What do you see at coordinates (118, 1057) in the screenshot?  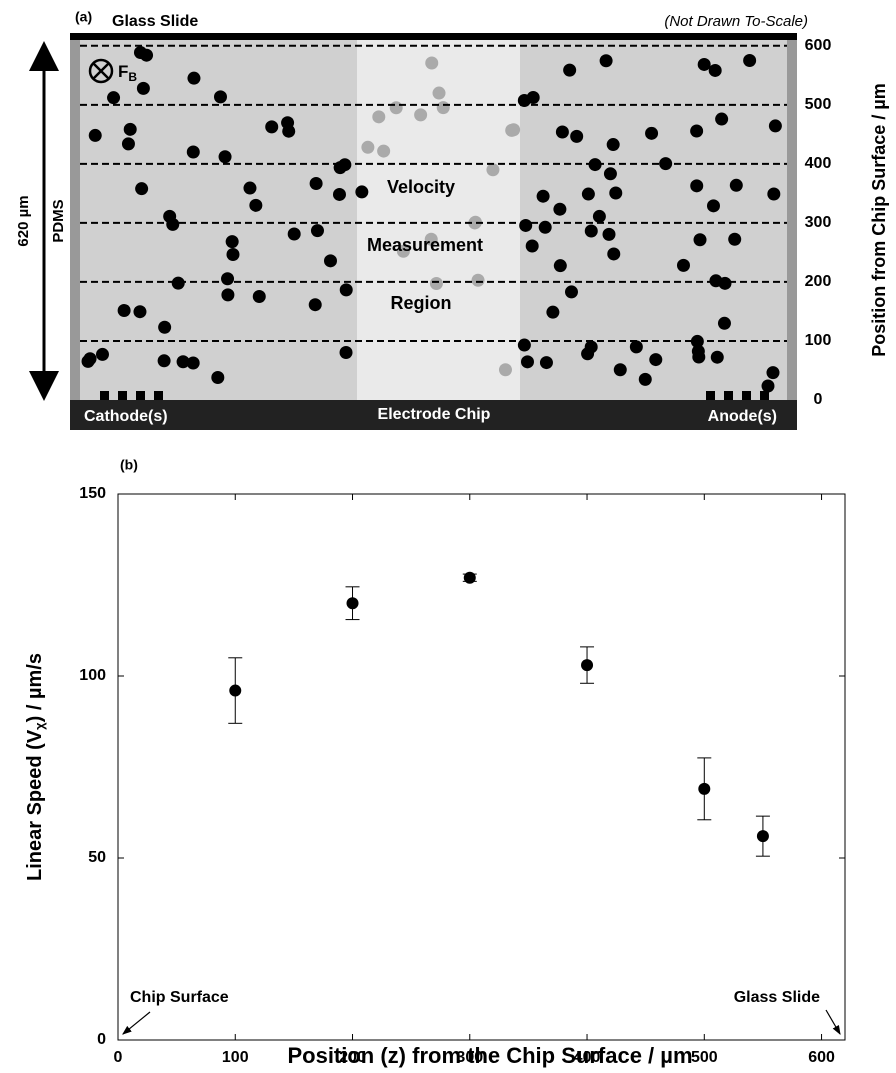 I see `x-tick-label: 0` at bounding box center [118, 1057].